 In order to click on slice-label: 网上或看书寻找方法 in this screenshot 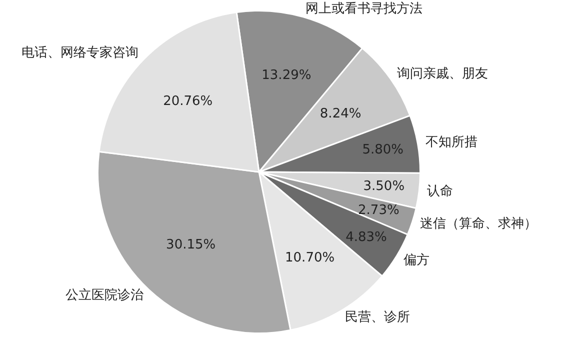, I will do `click(363, 8)`.